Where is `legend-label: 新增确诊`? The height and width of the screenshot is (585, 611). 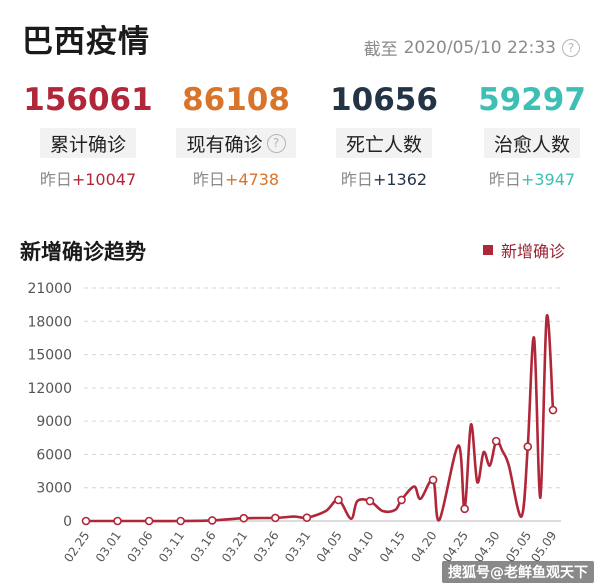 legend-label: 新增确诊 is located at coordinates (532, 251).